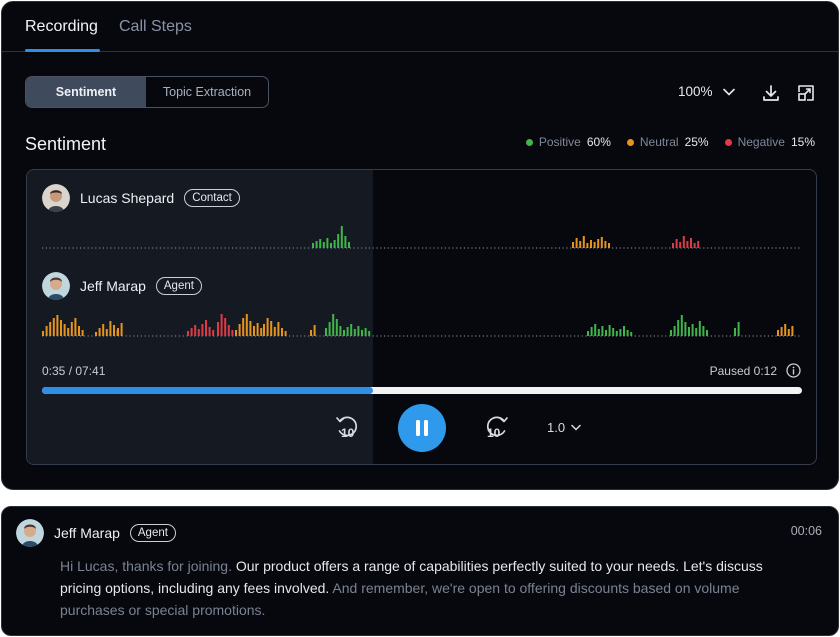 The height and width of the screenshot is (637, 840). What do you see at coordinates (148, 566) in the screenshot?
I see `transcript-segment: Hi Lucas, thanks for joining.` at bounding box center [148, 566].